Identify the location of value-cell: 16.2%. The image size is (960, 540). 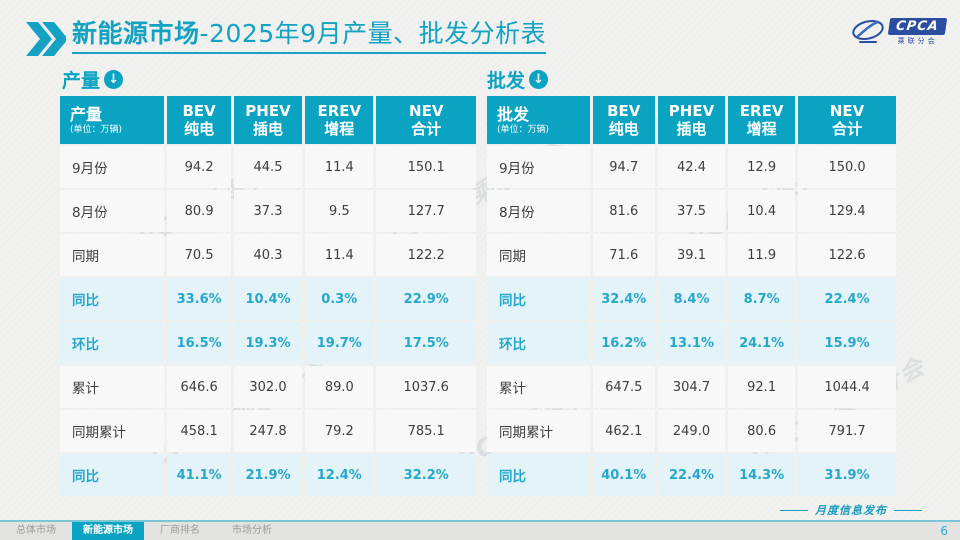
(623, 343).